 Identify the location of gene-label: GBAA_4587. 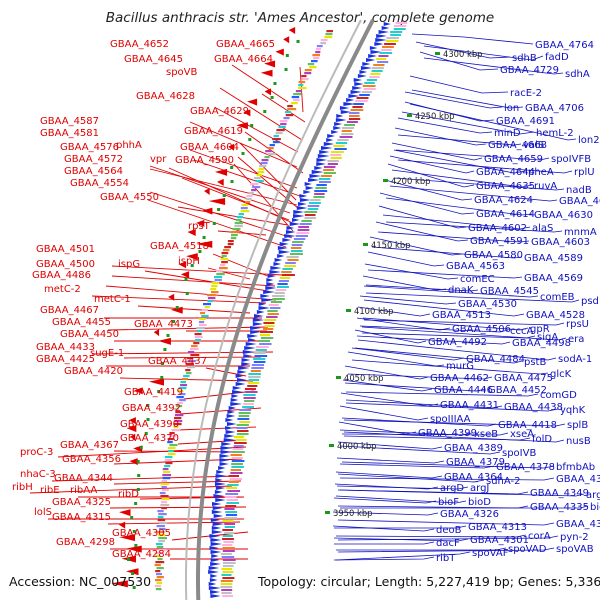
(69, 121).